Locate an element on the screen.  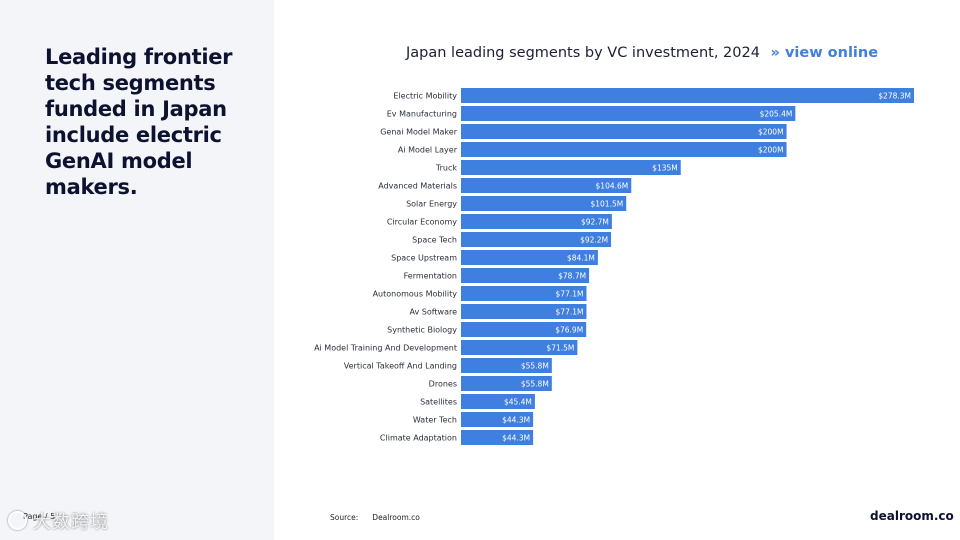
category-label: Ev Manufacturing is located at coordinates (422, 114).